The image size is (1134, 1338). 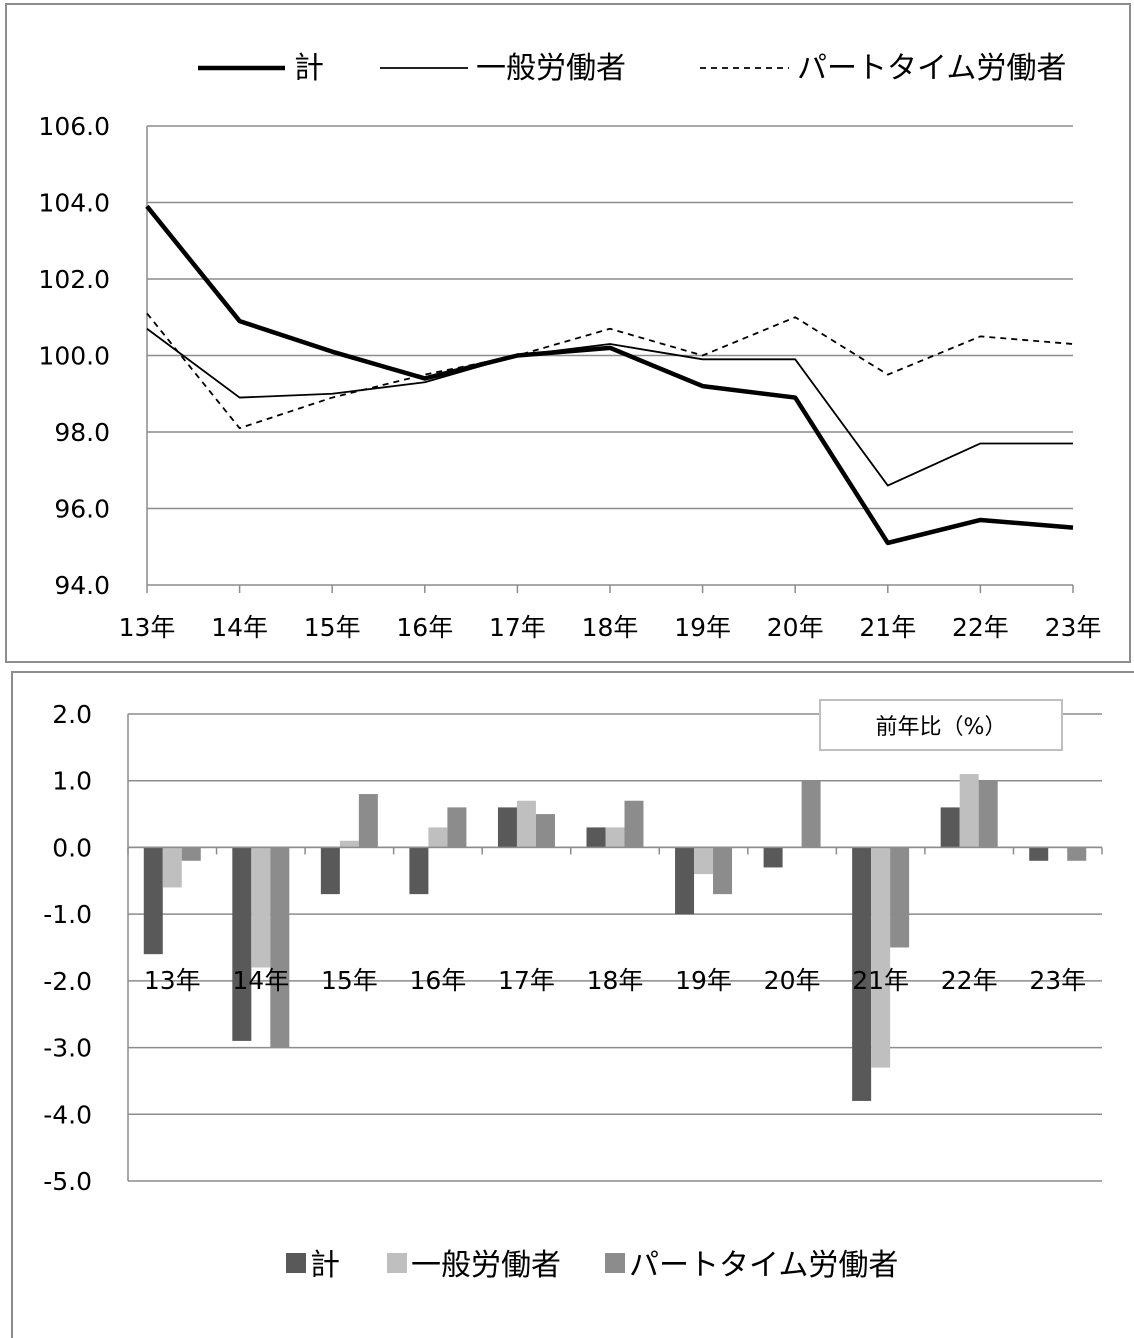 What do you see at coordinates (811, 814) in the screenshot?
I see `bar-s2-20年` at bounding box center [811, 814].